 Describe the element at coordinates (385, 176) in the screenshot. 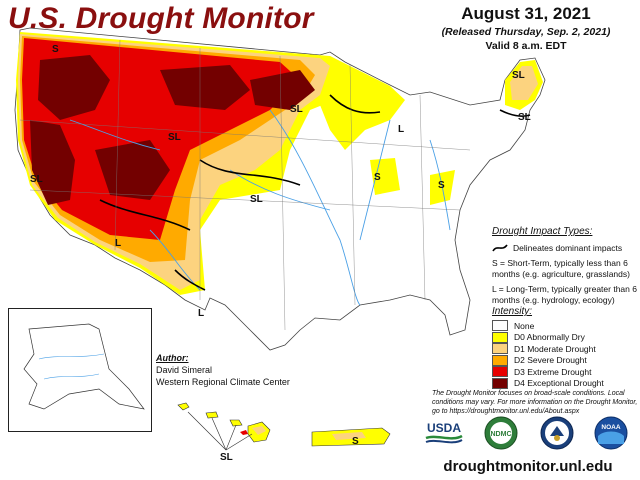

I see `d0-region-in` at that location.